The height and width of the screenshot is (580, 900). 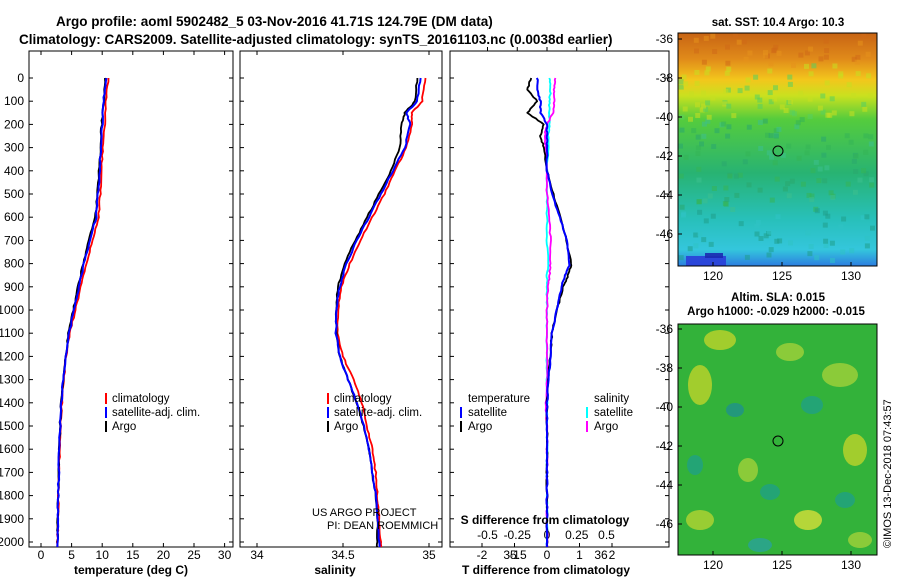 What do you see at coordinates (759, 447) in the screenshot?
I see `sla-map-ticks: -36 -38 -40 -42 -44 -46 120 125 130` at bounding box center [759, 447].